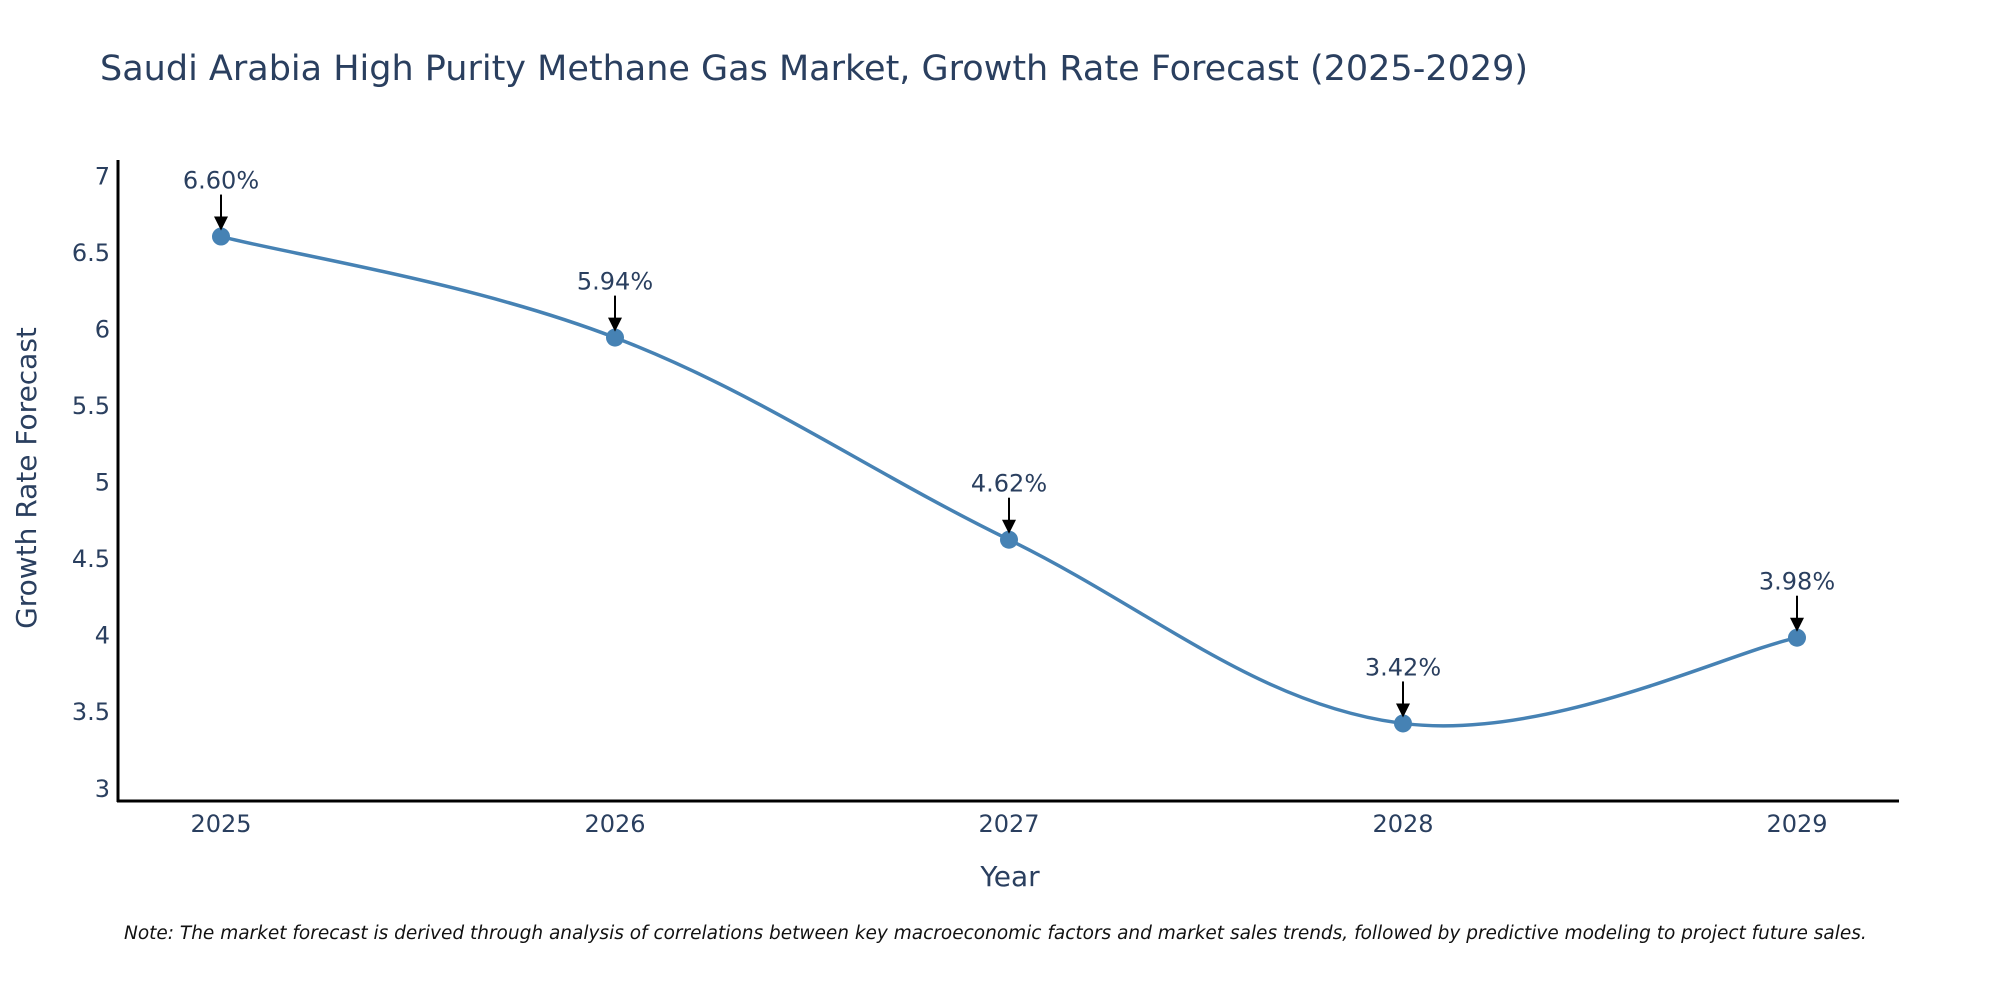 This screenshot has height=1000, width=2000. Describe the element at coordinates (221, 181) in the screenshot. I see `data-label: 6.60%` at that location.